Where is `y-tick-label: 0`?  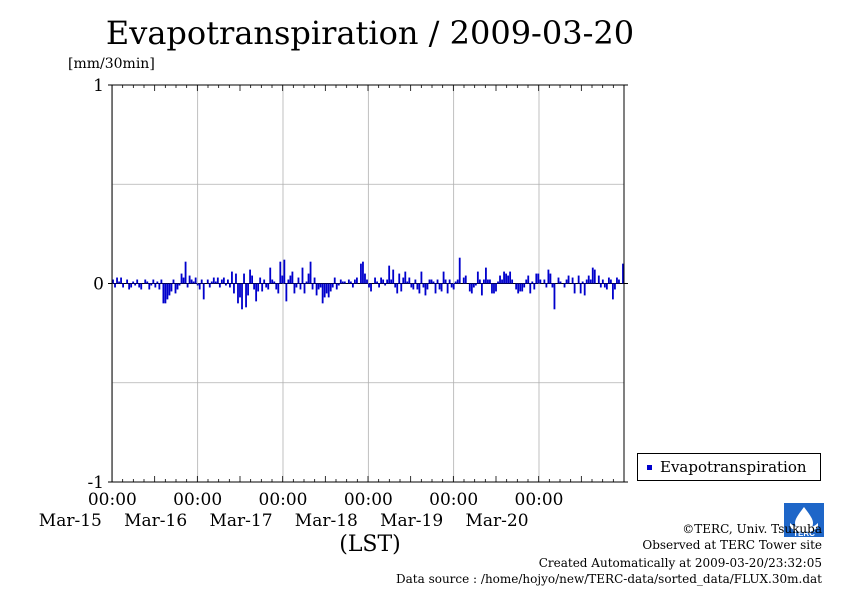 y-tick-label: 0 is located at coordinates (98, 285).